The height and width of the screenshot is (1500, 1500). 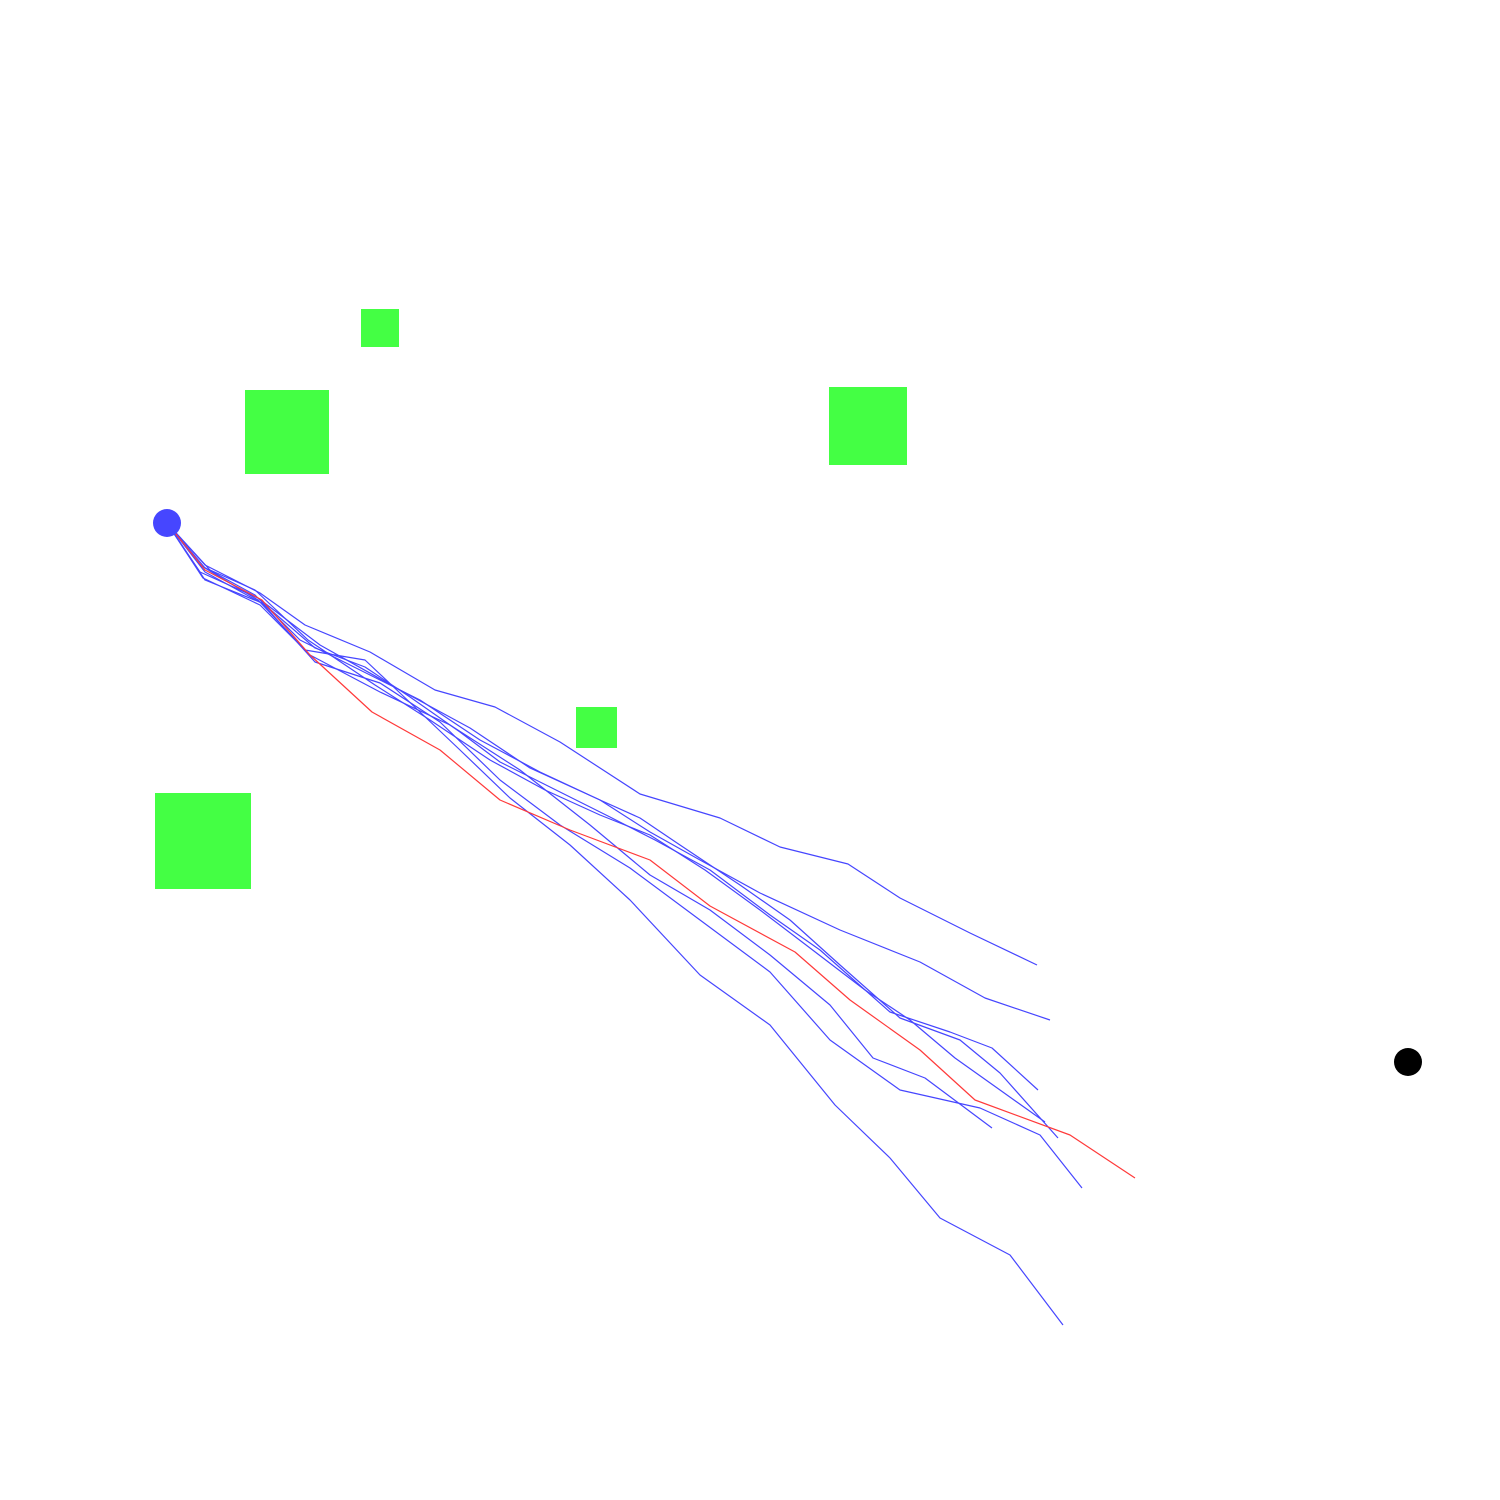 I want to click on obstacle-large-left-upper, so click(x=287, y=432).